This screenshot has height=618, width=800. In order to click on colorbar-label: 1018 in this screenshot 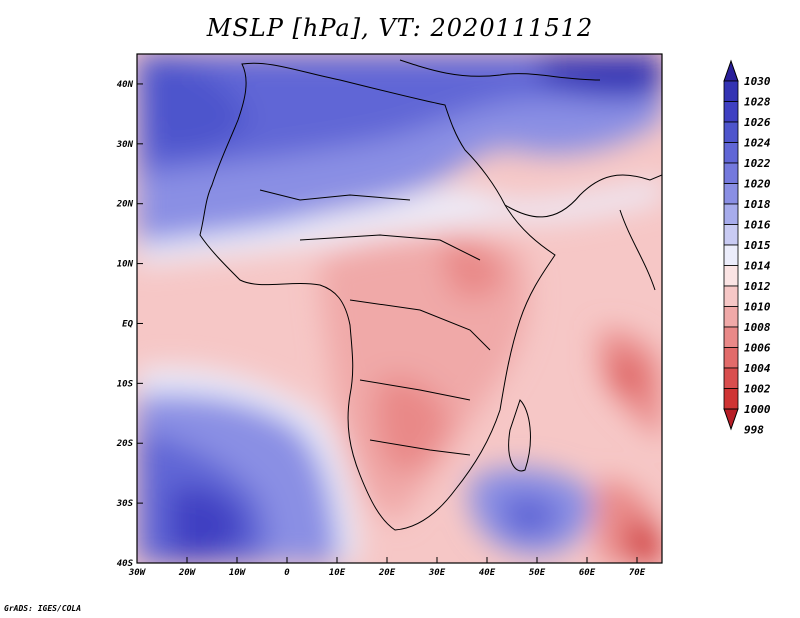, I will do `click(757, 204)`.